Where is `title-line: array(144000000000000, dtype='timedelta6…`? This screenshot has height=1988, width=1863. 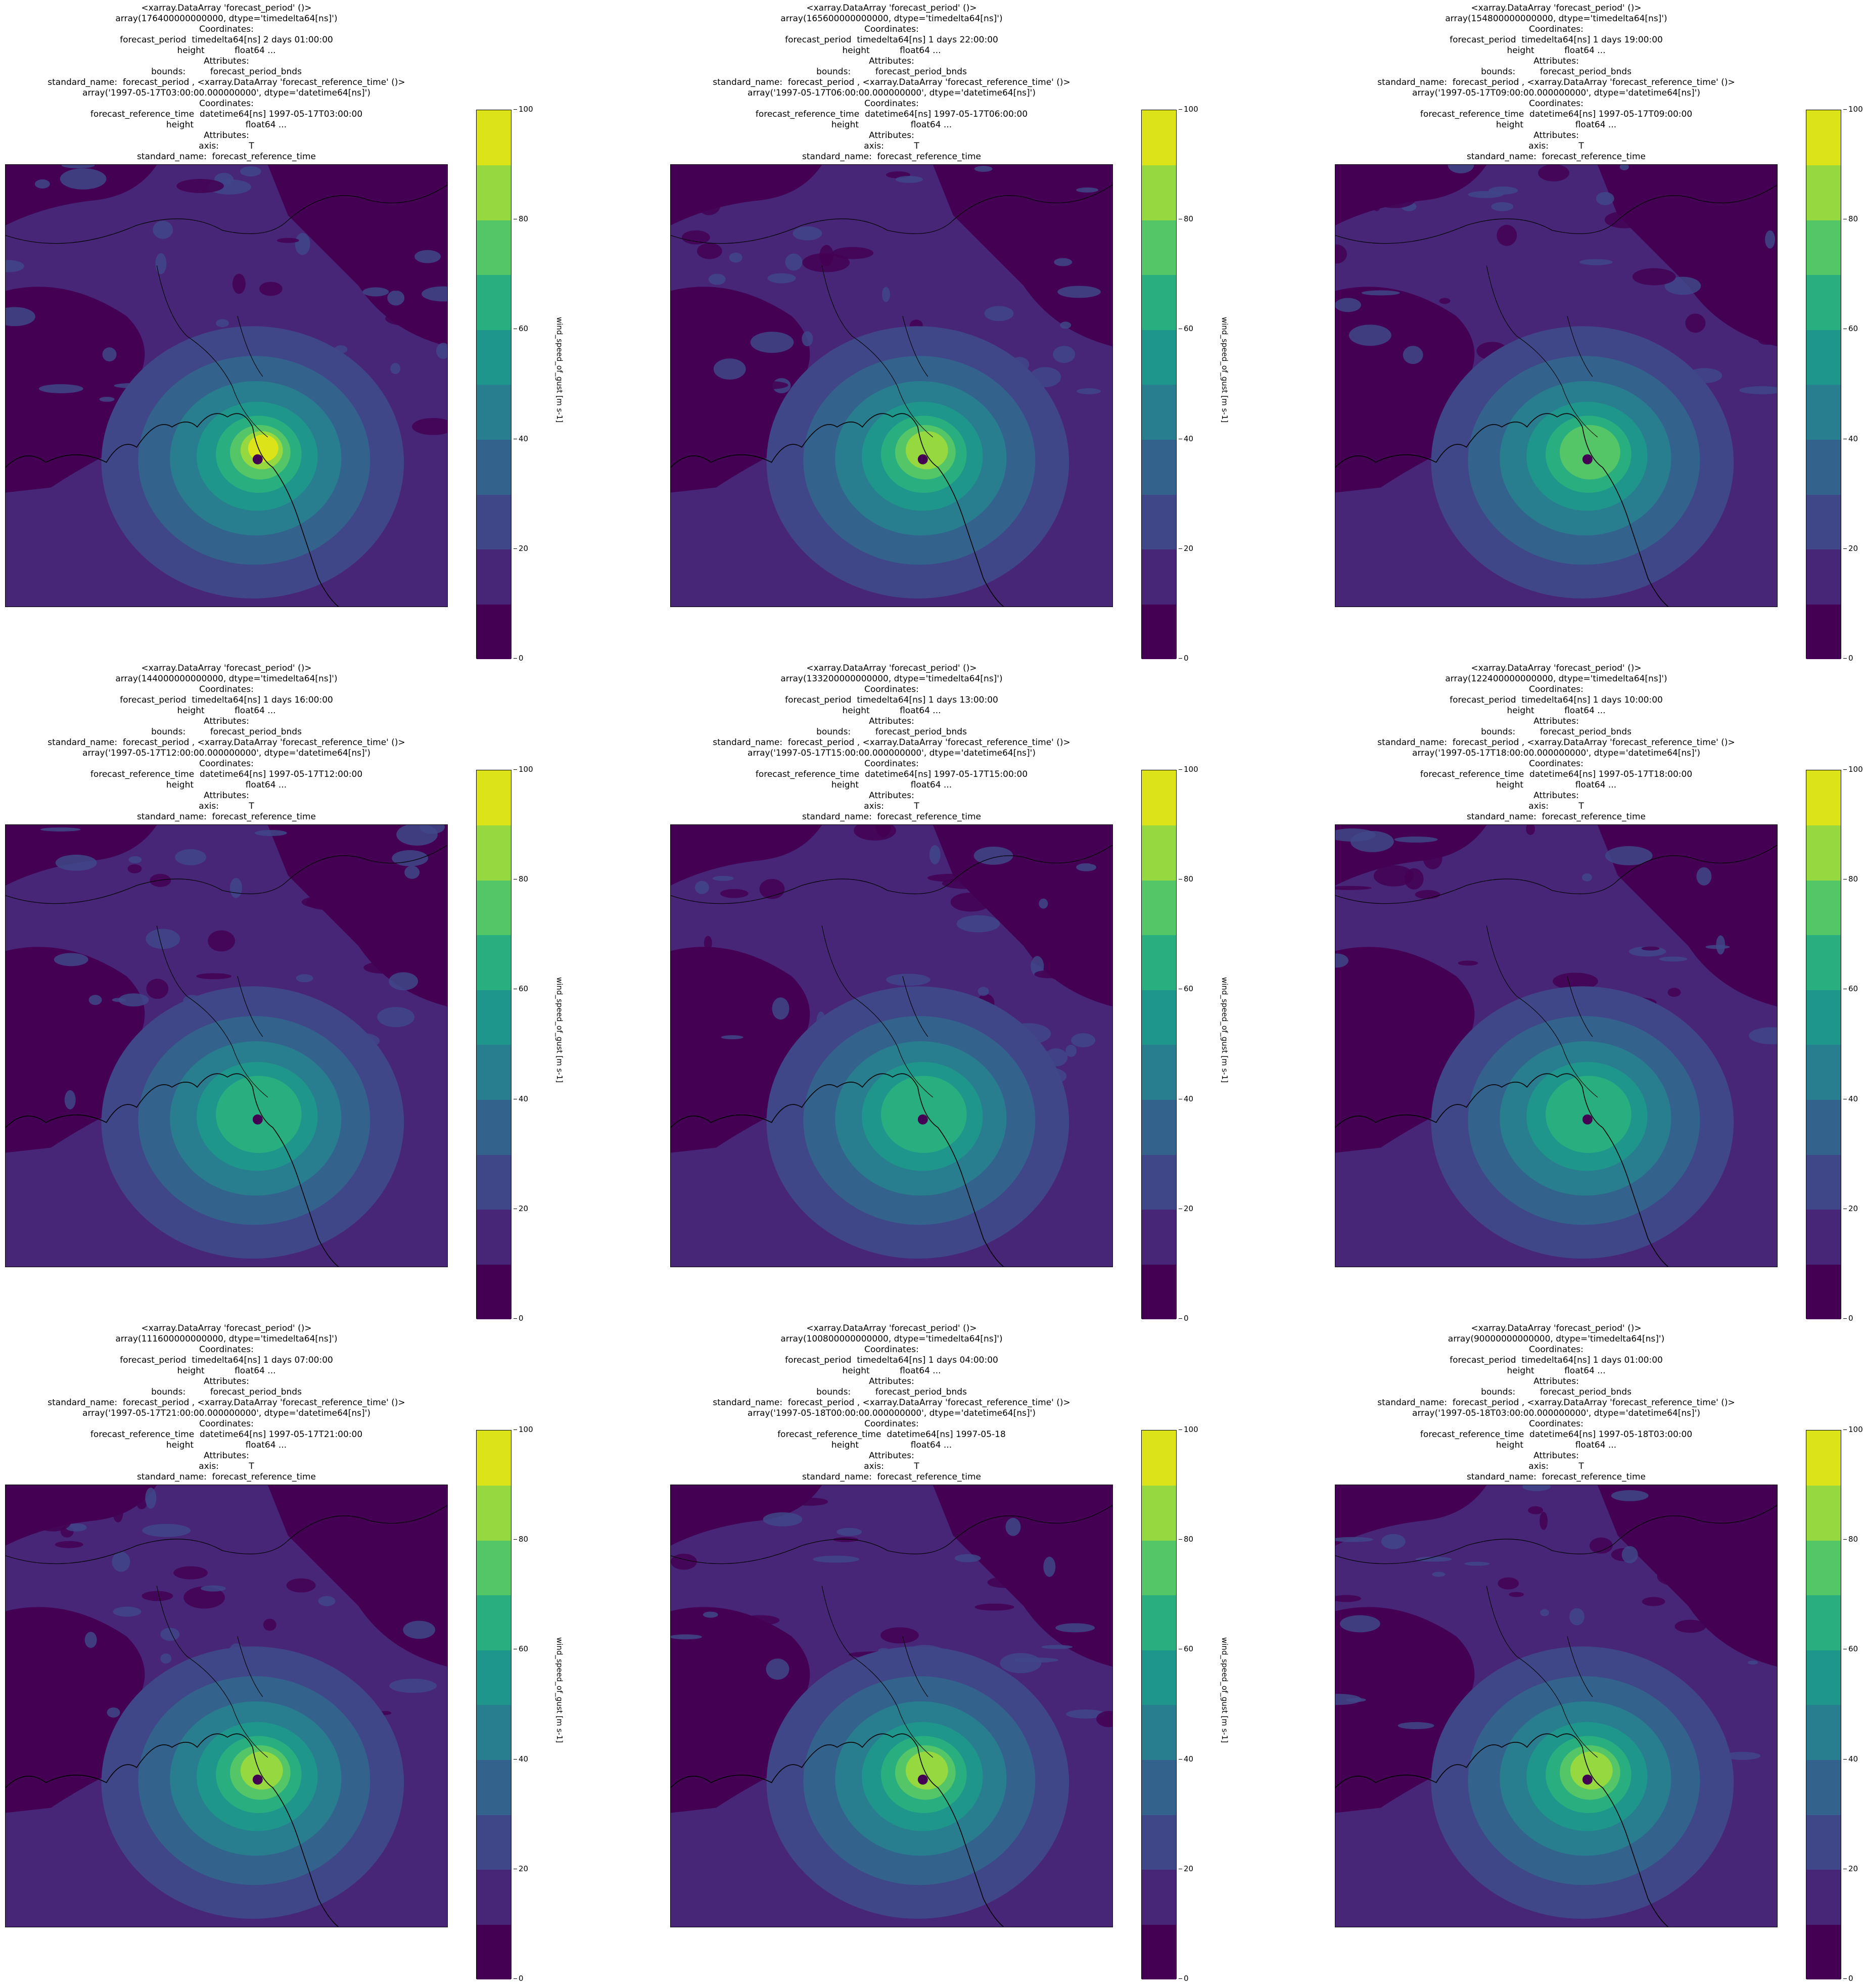 title-line: array(144000000000000, dtype='timedelta6… is located at coordinates (226, 679).